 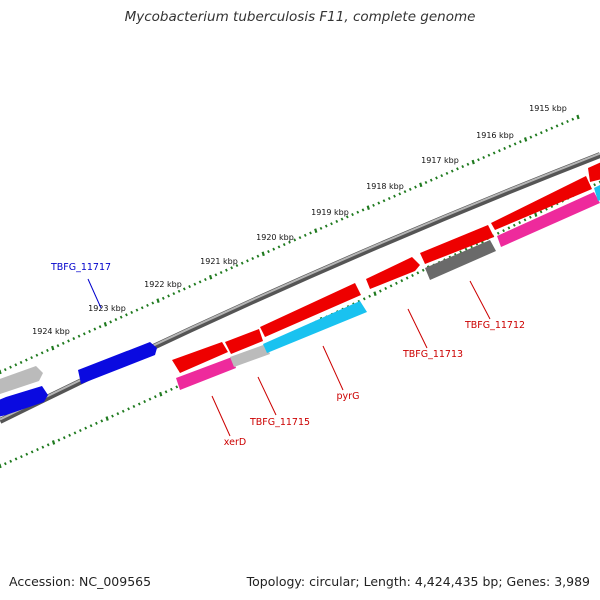 I want to click on scale-label: 1924 kbp, so click(x=51, y=331).